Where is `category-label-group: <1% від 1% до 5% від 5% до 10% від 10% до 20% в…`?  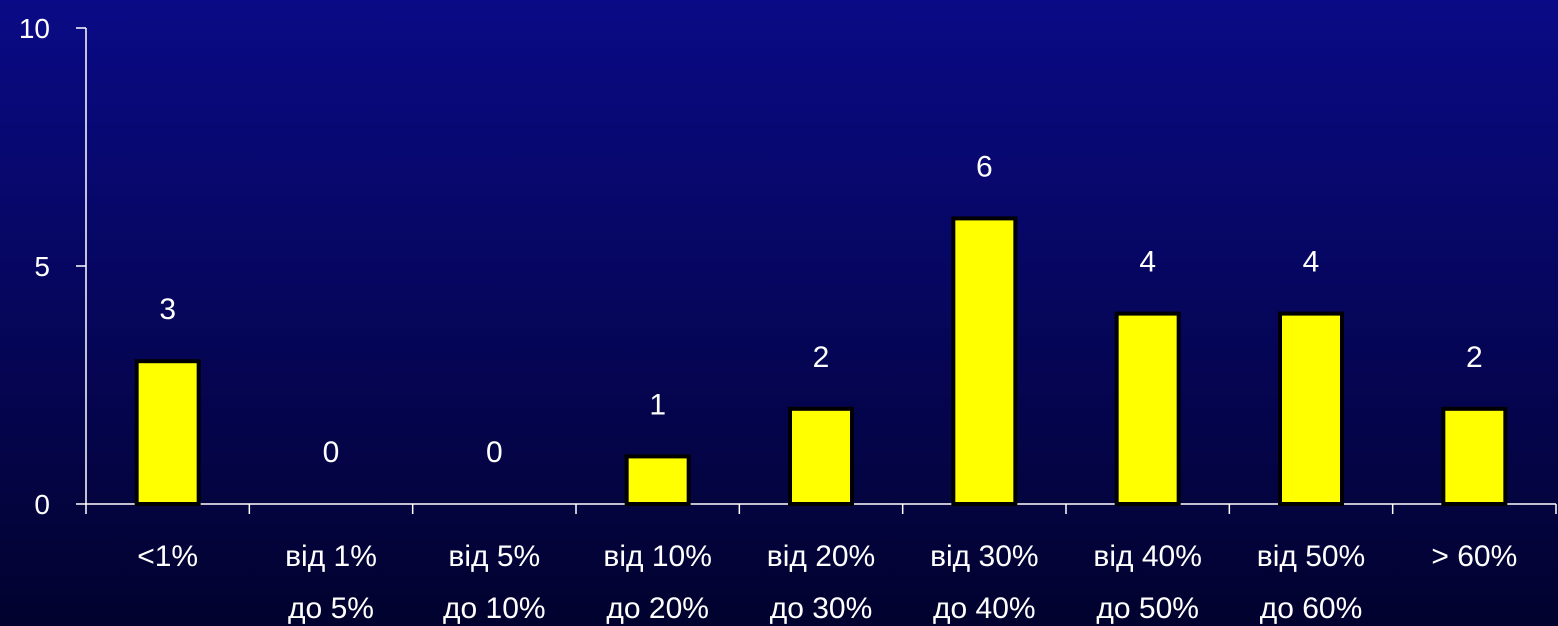 category-label-group: <1% від 1% до 5% від 5% до 10% від 10% до 20% в… is located at coordinates (827, 582).